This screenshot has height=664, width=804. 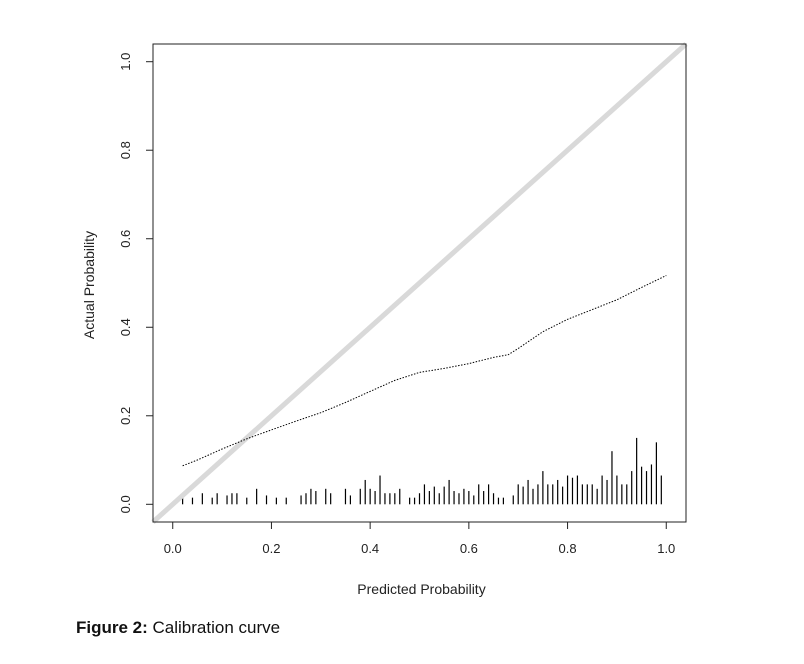 I want to click on figure-caption: Figure 2: Calibration curve, so click(x=178, y=628).